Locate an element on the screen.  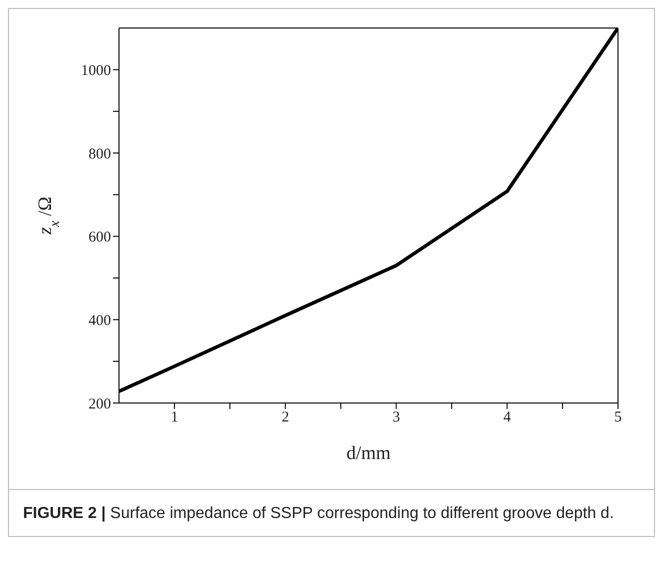
y-tick-label: 800 is located at coordinates (99, 154).